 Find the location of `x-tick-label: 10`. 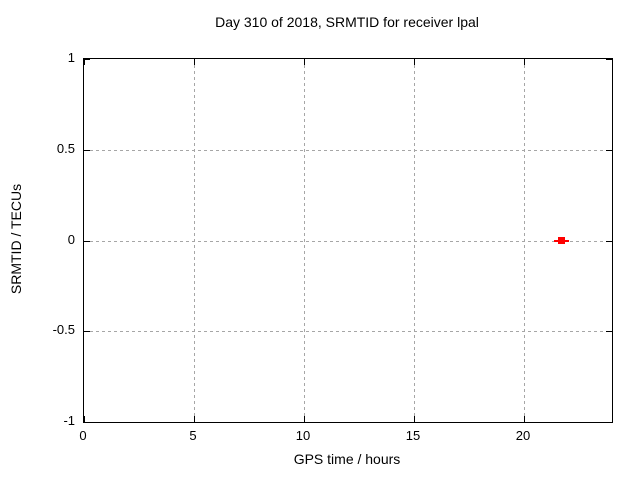

x-tick-label: 10 is located at coordinates (303, 435).